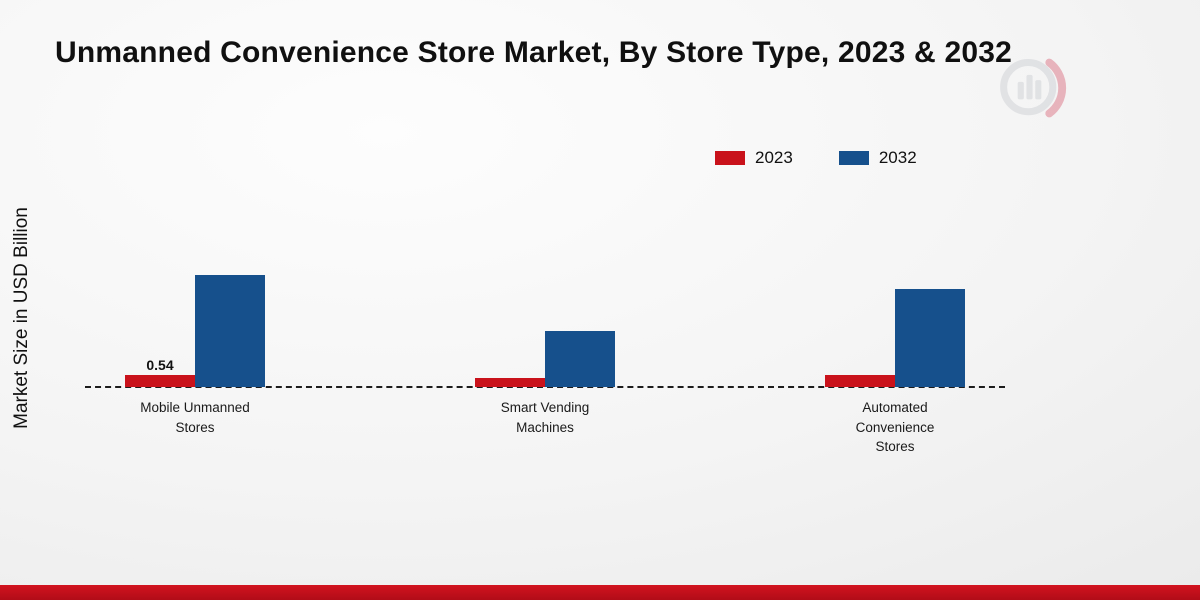 The image size is (1200, 600). I want to click on legend-item-2023: 2023, so click(754, 158).